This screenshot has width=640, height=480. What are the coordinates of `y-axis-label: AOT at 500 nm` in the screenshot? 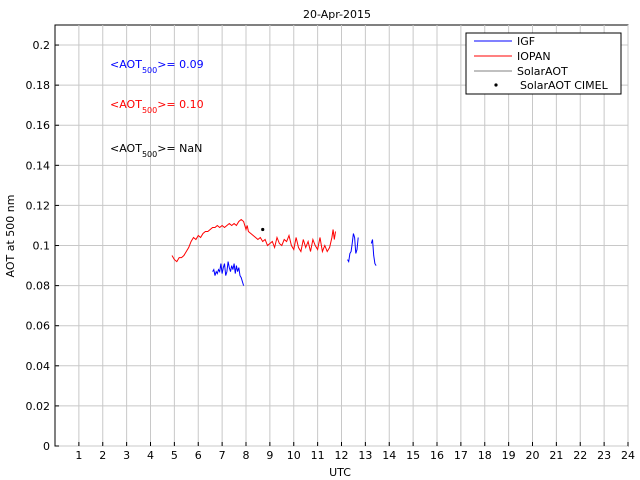 It's located at (10, 236).